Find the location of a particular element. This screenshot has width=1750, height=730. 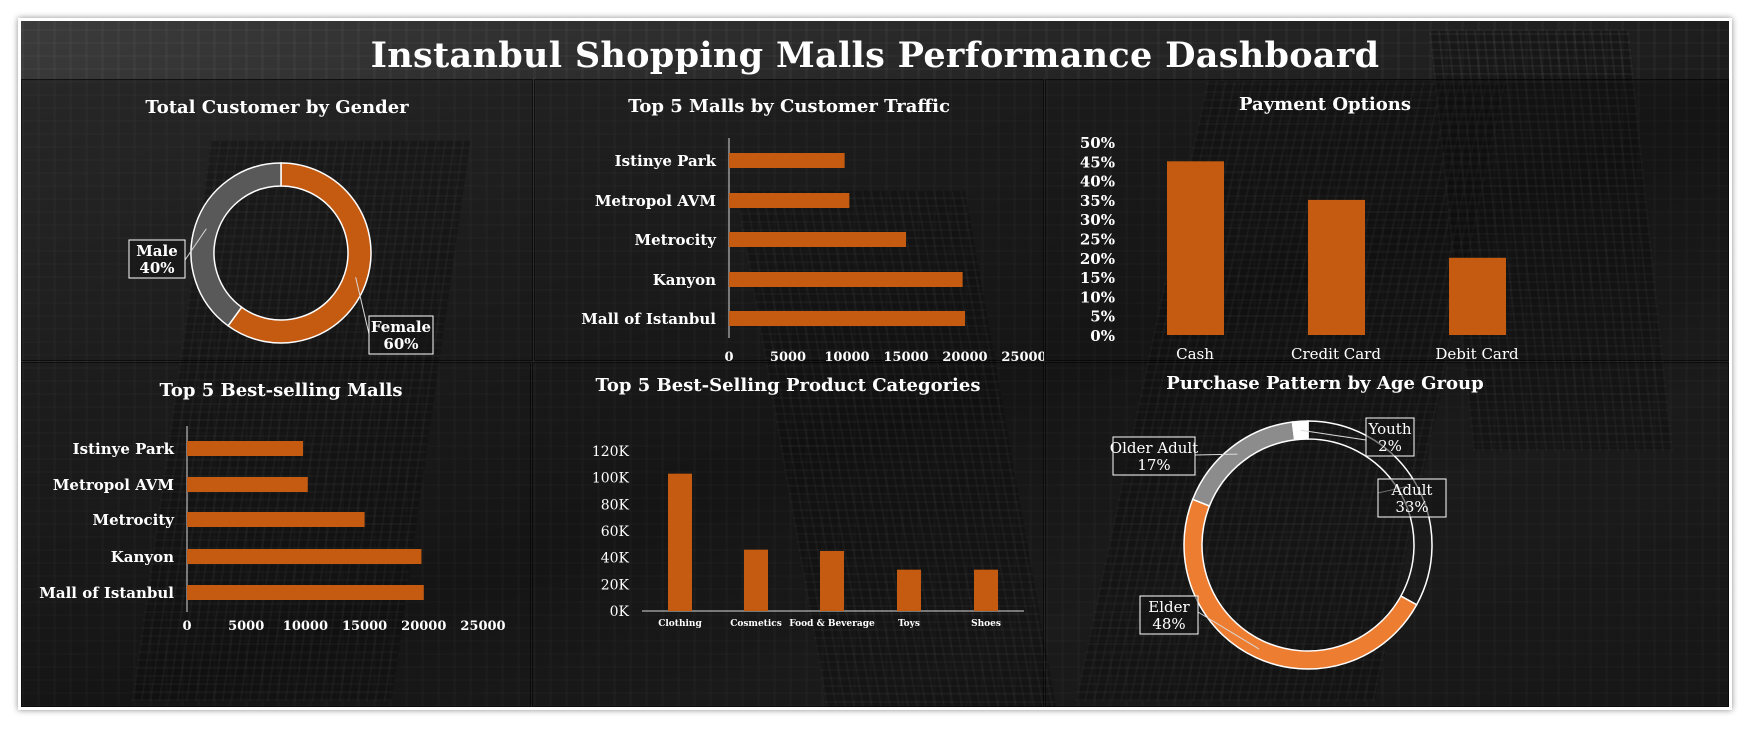

data-label-value: 60% is located at coordinates (400, 344).